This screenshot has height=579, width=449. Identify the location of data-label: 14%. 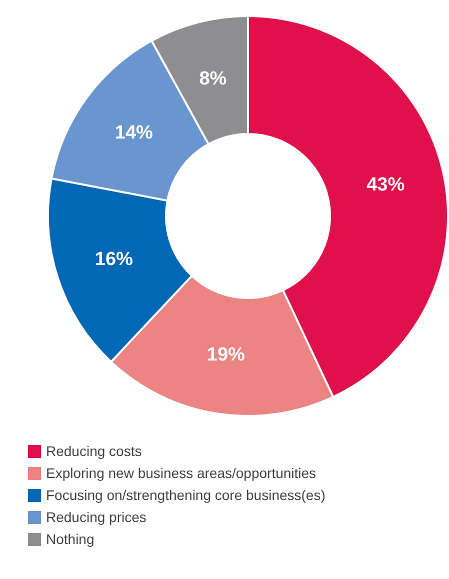
(134, 133).